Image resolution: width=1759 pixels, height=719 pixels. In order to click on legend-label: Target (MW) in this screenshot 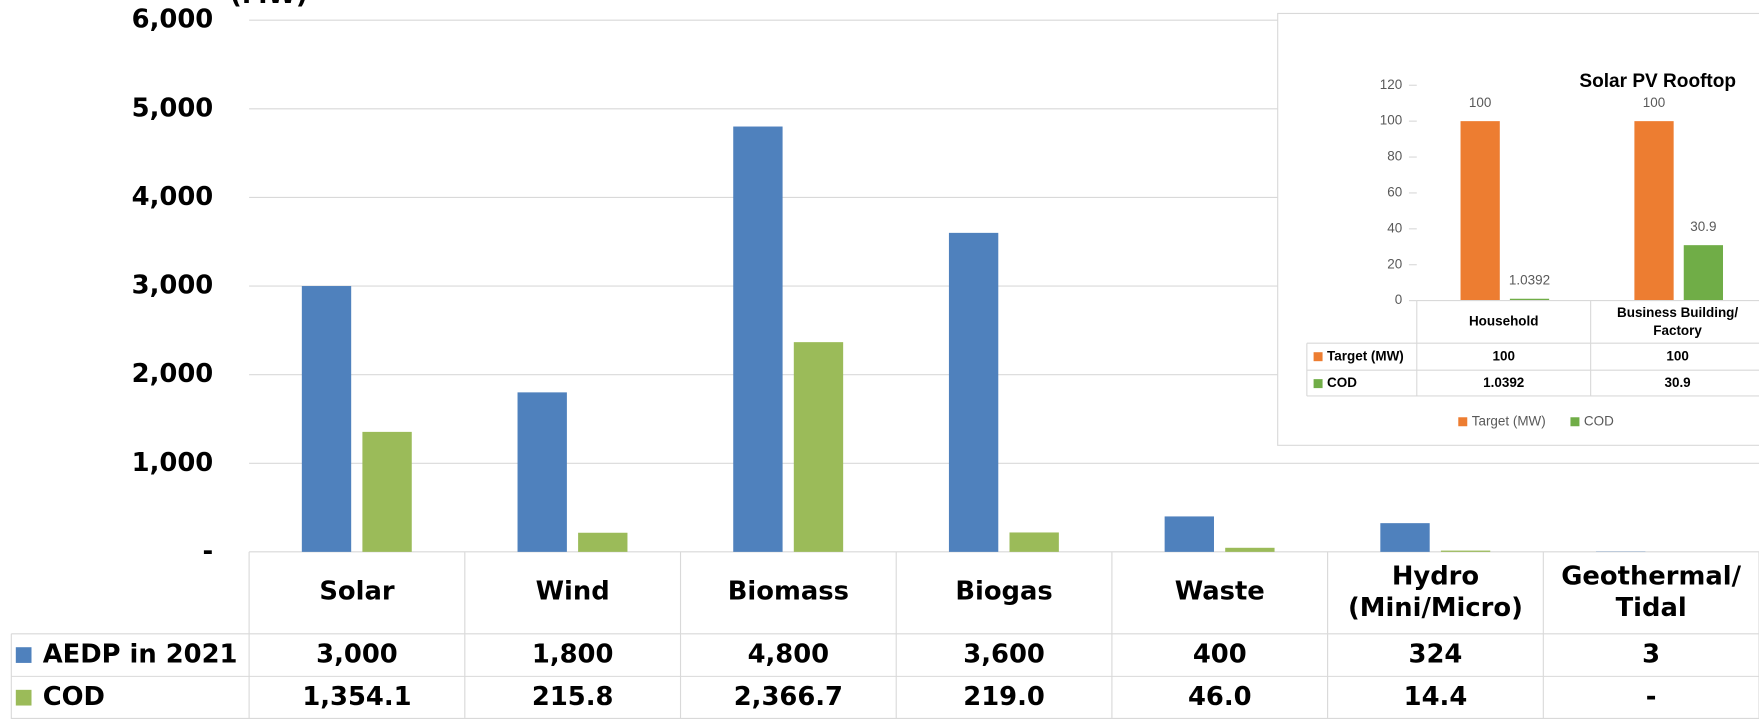, I will do `click(1509, 420)`.